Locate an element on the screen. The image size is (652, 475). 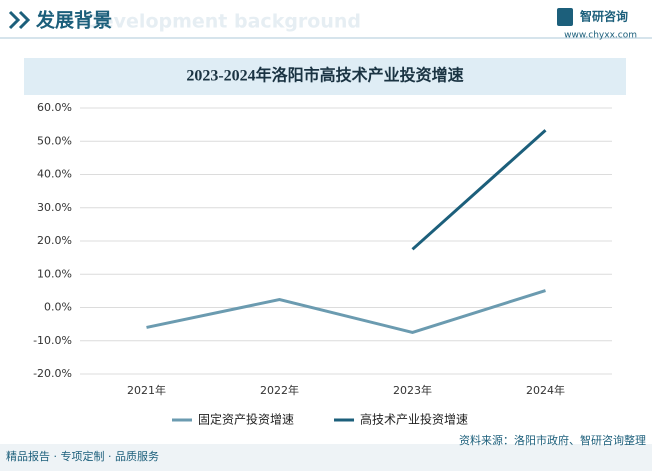
header-icon is located at coordinates (19, 20).